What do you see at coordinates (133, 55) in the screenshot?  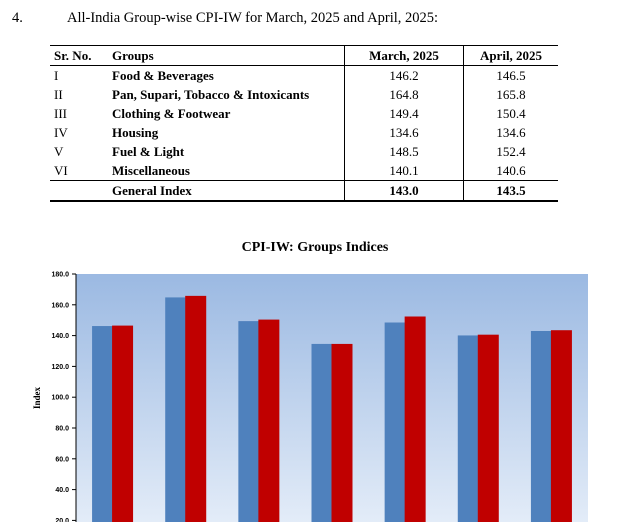 I see `header-groups: Groups` at bounding box center [133, 55].